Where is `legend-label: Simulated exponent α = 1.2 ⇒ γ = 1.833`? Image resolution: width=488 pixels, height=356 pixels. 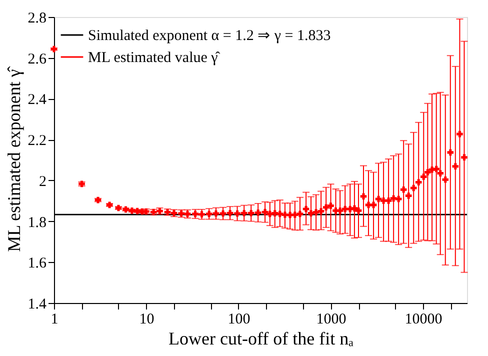 legend-label: Simulated exponent α = 1.2 ⇒ γ = 1.833 is located at coordinates (209, 36).